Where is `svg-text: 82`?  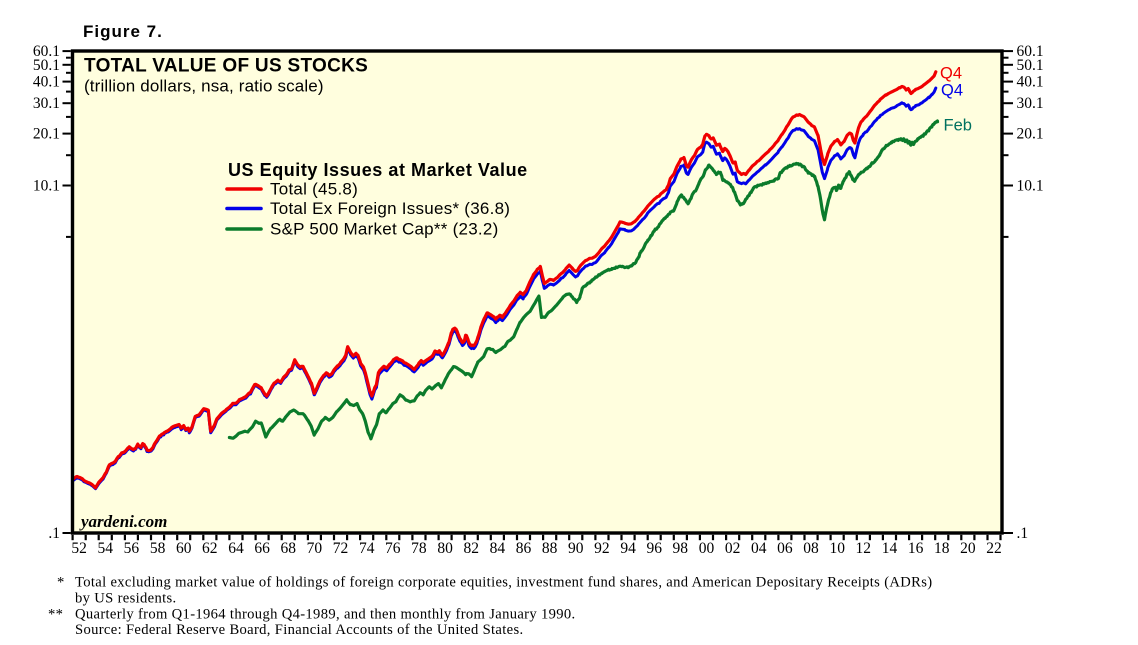 svg-text: 82 is located at coordinates (471, 548).